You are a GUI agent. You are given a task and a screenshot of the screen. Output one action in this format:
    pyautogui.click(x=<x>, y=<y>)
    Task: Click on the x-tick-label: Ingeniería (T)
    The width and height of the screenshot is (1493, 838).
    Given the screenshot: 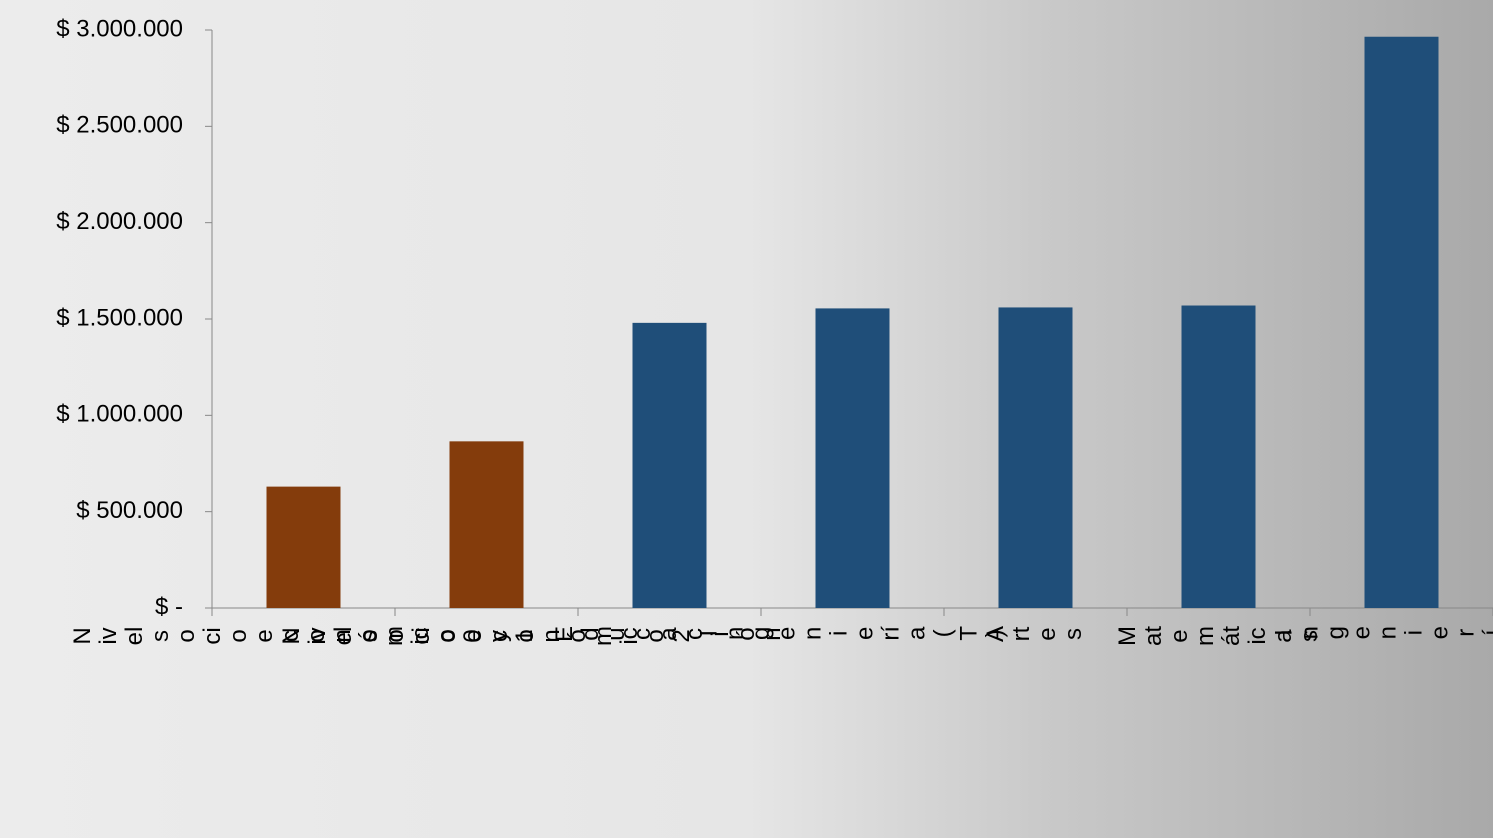 What is the action you would take?
    pyautogui.click(x=852, y=633)
    